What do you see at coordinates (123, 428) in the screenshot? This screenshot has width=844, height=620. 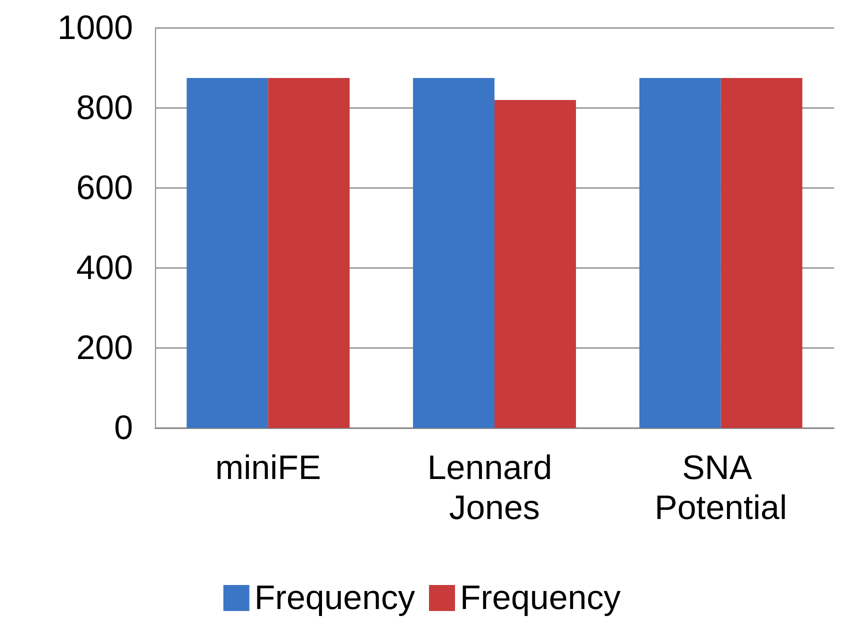 I see `y-tick-label: 0` at bounding box center [123, 428].